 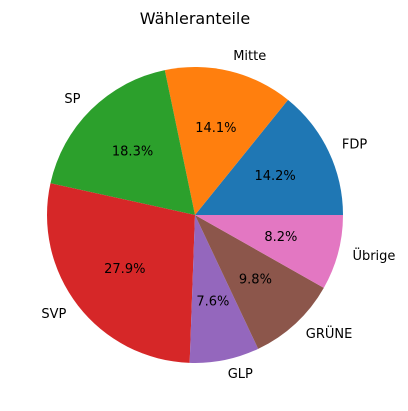 I want to click on pie-slice-fdp, so click(x=269, y=157).